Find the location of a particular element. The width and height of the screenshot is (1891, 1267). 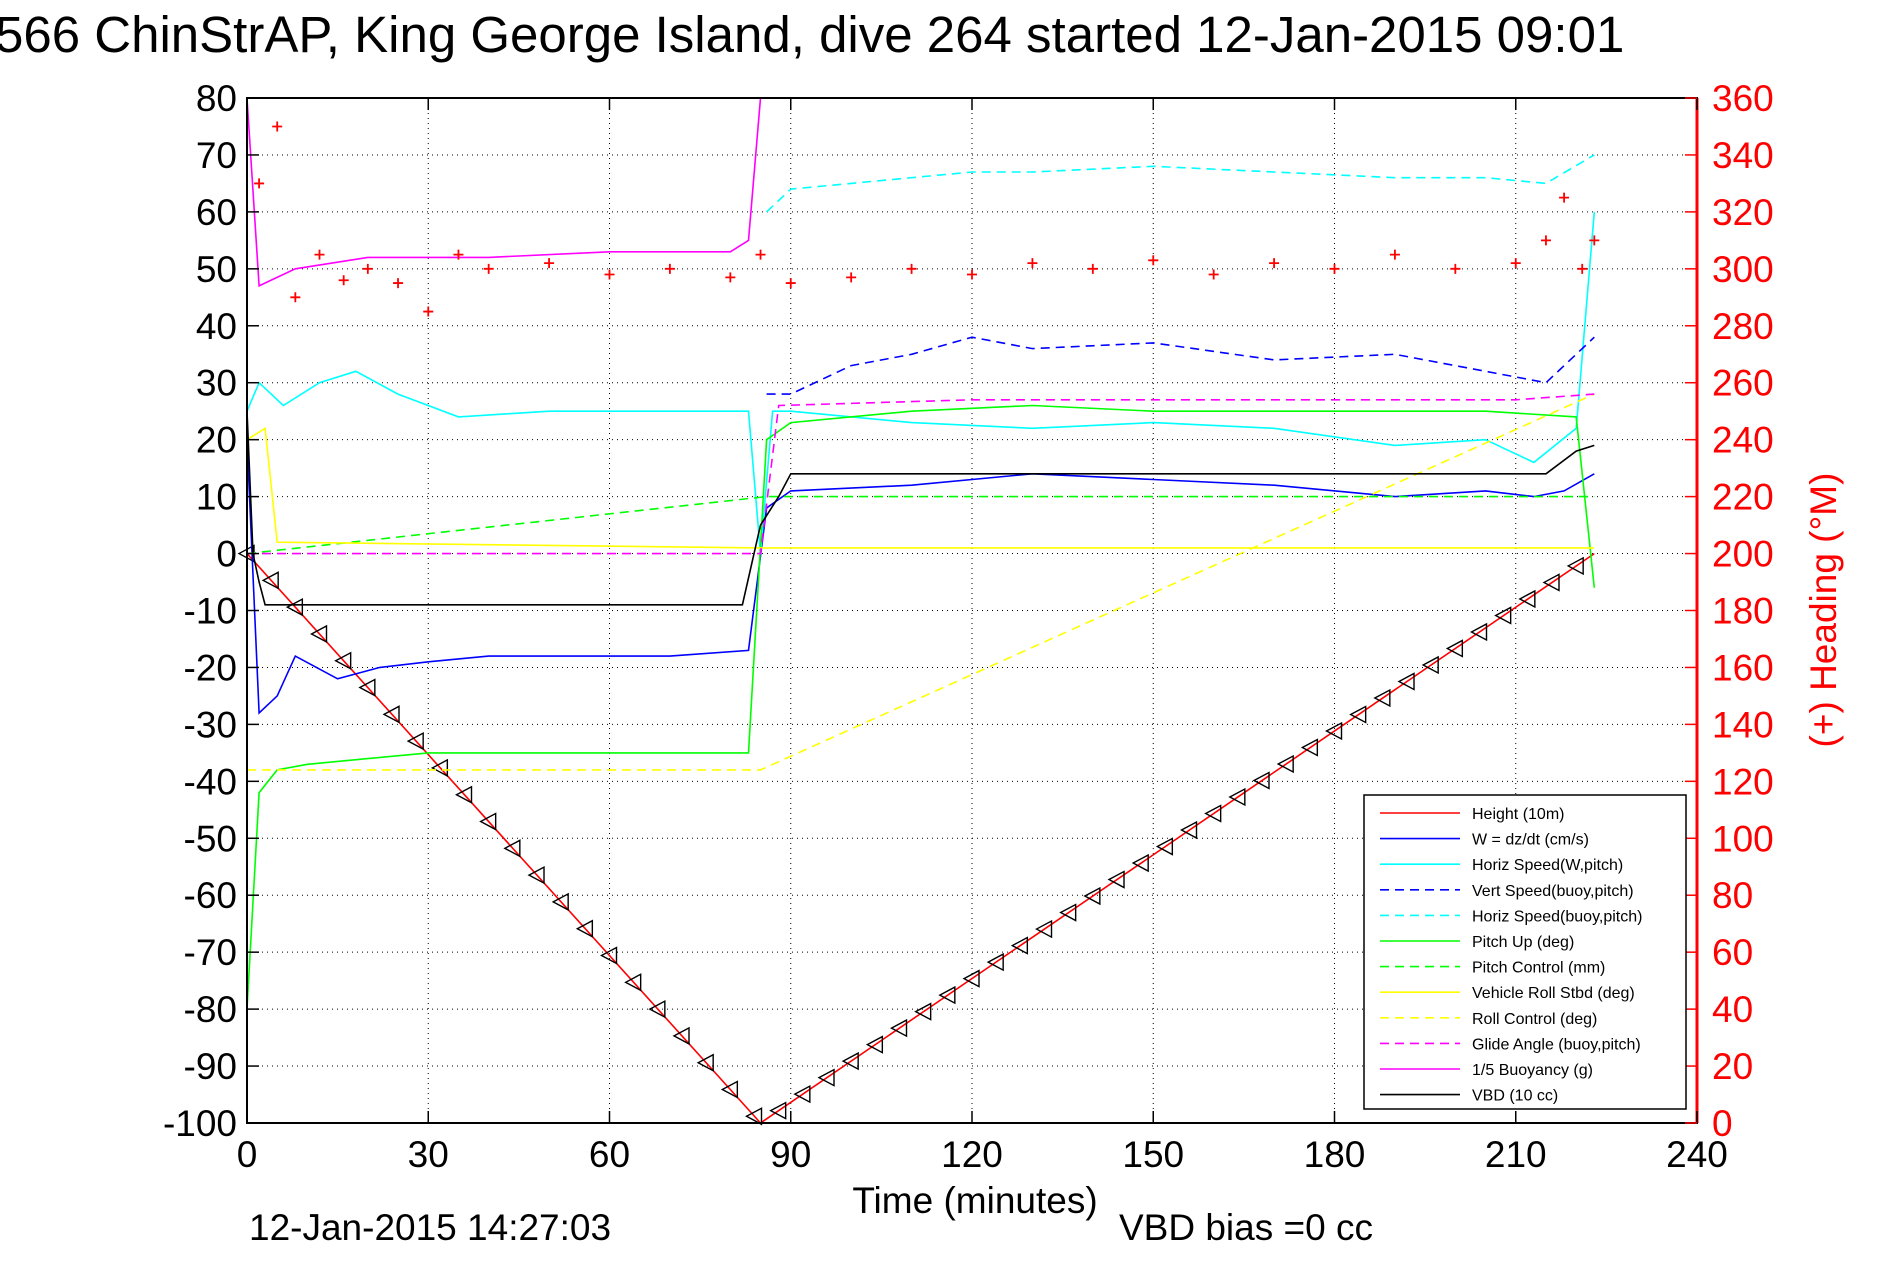

y-right-tick-label: 240 is located at coordinates (1743, 440).